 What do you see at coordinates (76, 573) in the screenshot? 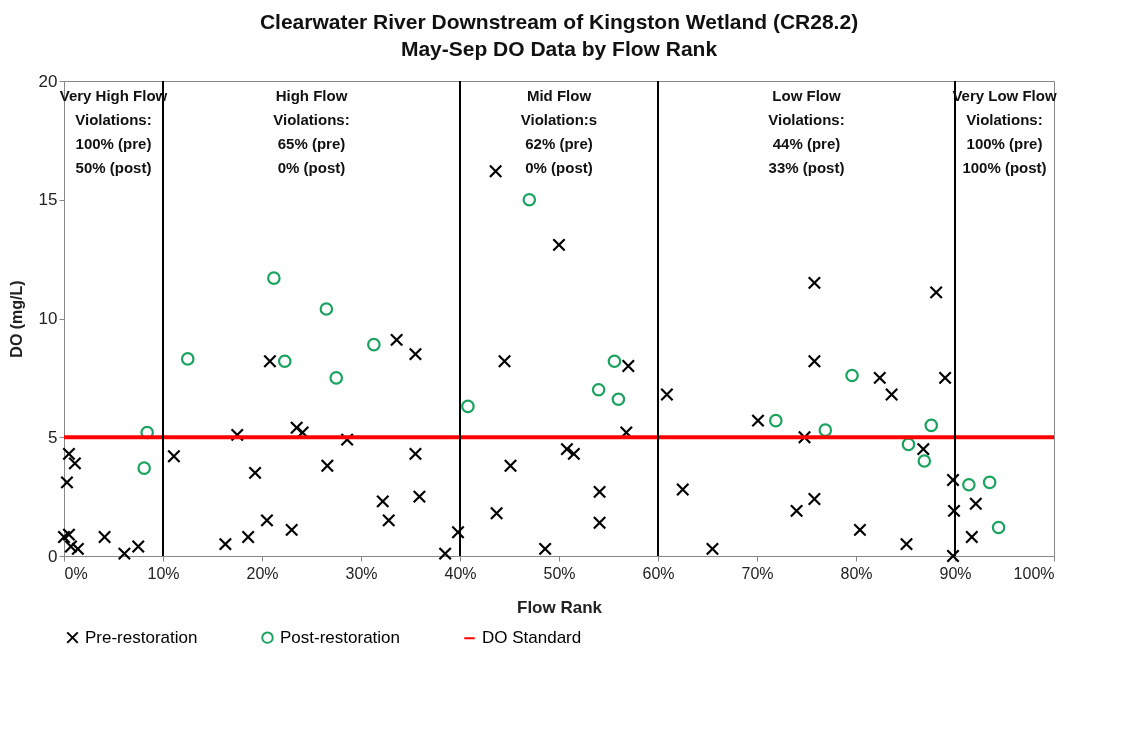
I see `x-tick-label: 0%` at bounding box center [76, 573].